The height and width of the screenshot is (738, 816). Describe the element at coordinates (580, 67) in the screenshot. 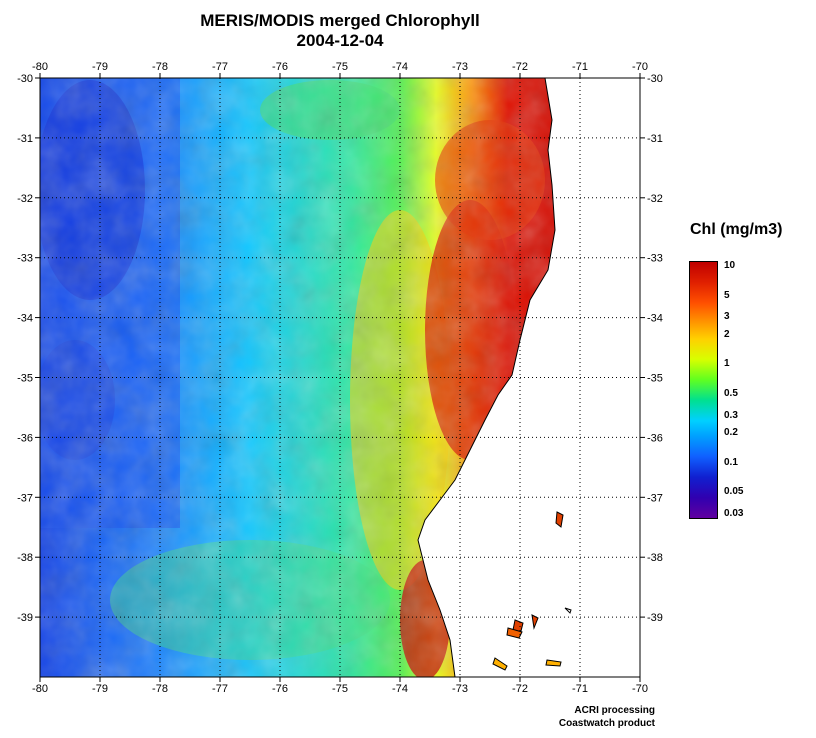

I see `lon-tick-label-top: -71` at that location.